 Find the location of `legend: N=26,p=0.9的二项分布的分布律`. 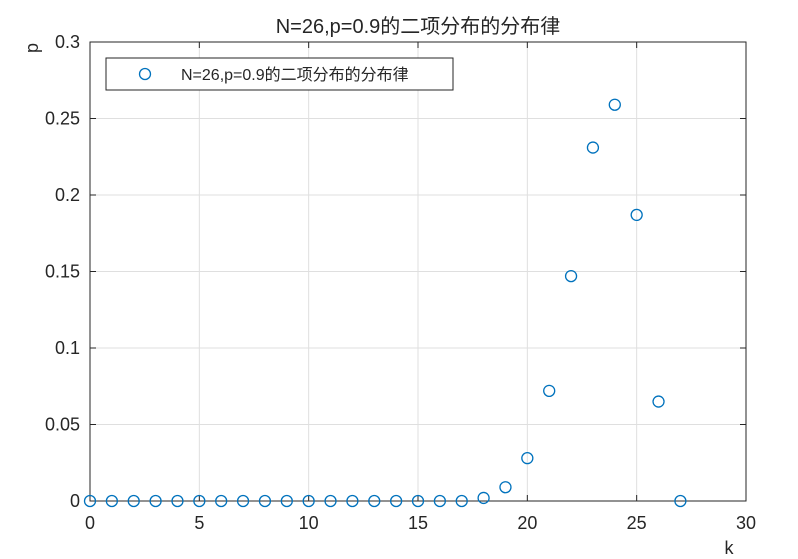

legend: N=26,p=0.9的二项分布的分布律 is located at coordinates (279, 74).